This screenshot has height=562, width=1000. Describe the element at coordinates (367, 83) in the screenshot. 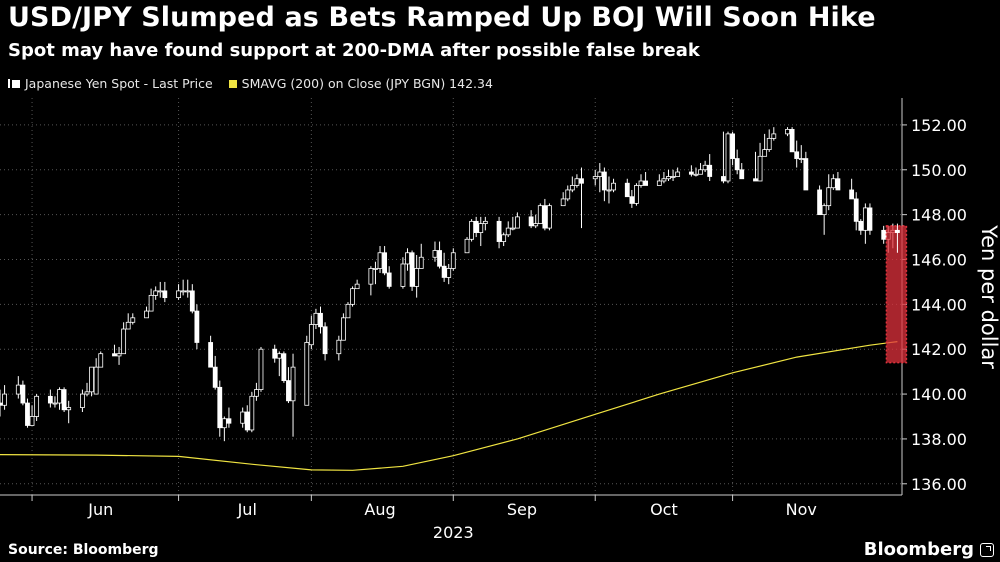

I see `legend-label-sma: SMAVG (200) on Close (JPY BGN) 142.34` at that location.